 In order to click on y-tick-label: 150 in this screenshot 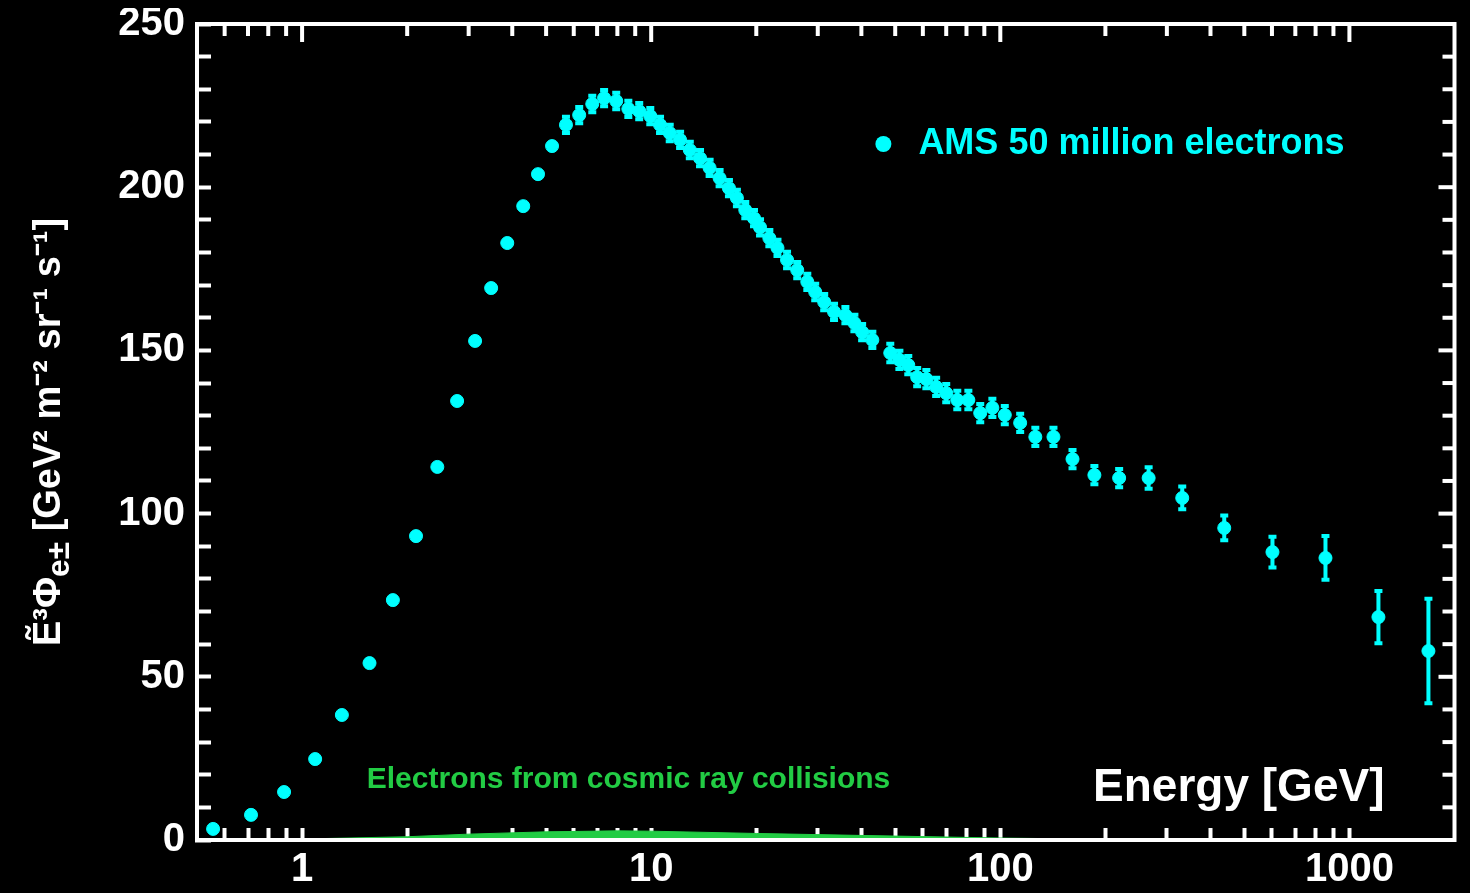, I will do `click(151, 347)`.